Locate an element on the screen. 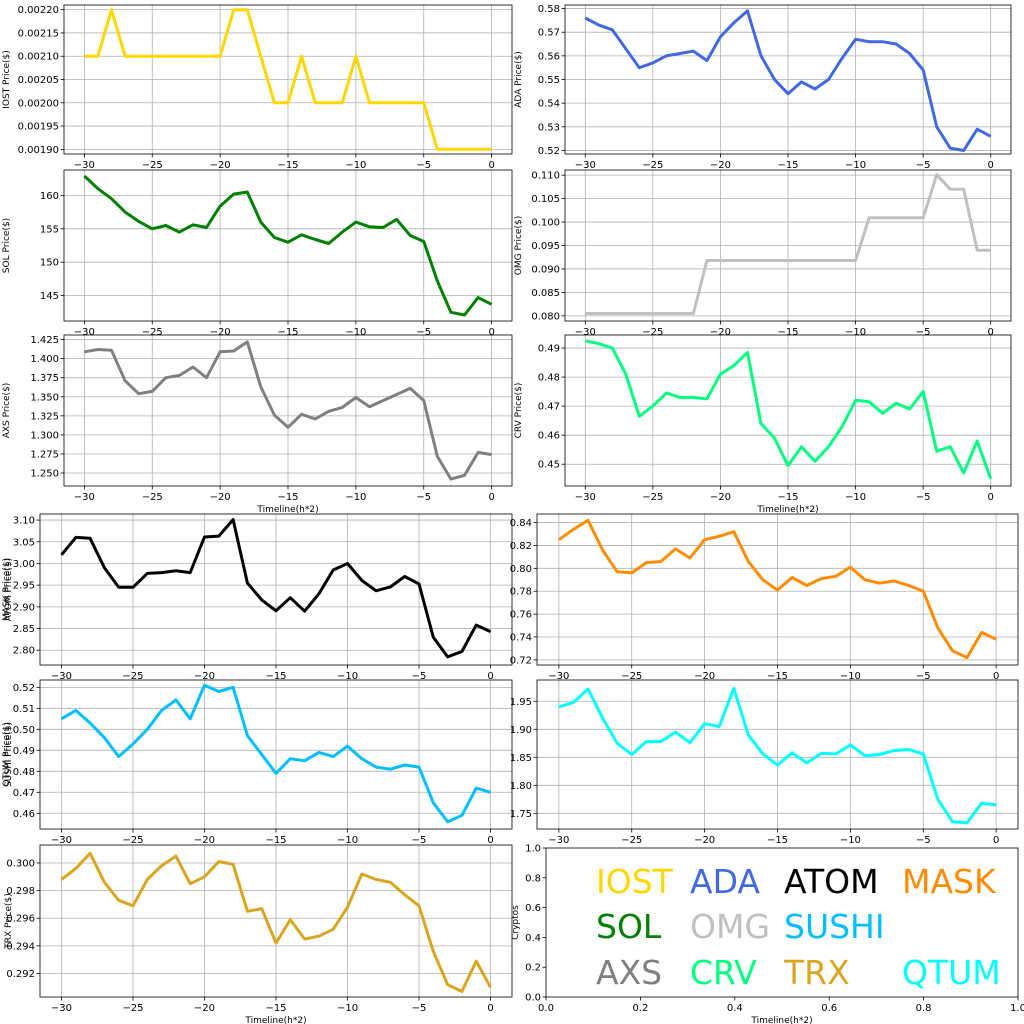 Image resolution: width=1024 pixels, height=1024 pixels. y-tick-label: 145 is located at coordinates (49, 296).